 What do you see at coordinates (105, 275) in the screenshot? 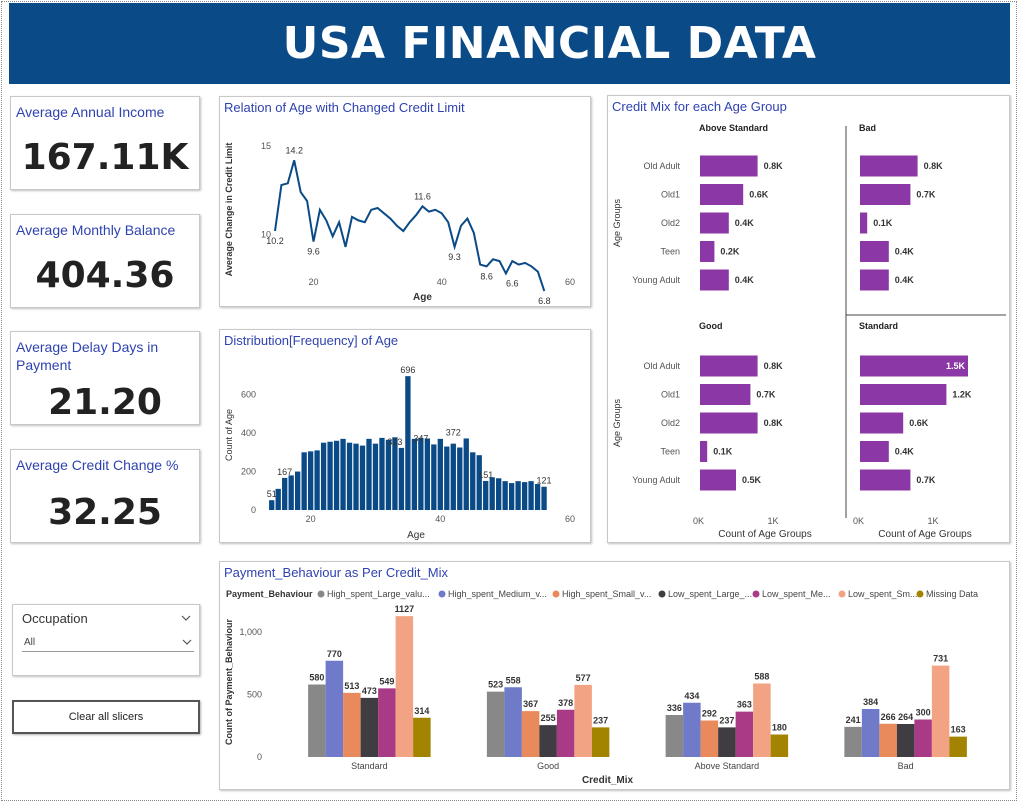
I see `kpi-value: 404.36` at bounding box center [105, 275].